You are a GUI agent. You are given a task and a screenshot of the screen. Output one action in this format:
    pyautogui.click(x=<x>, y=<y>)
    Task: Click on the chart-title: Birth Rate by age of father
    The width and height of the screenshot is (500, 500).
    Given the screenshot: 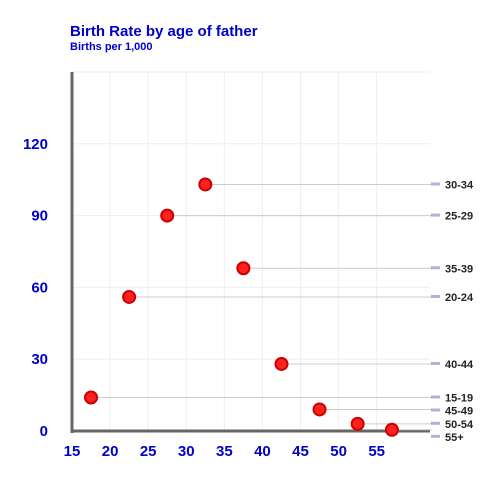 What is the action you would take?
    pyautogui.click(x=164, y=31)
    